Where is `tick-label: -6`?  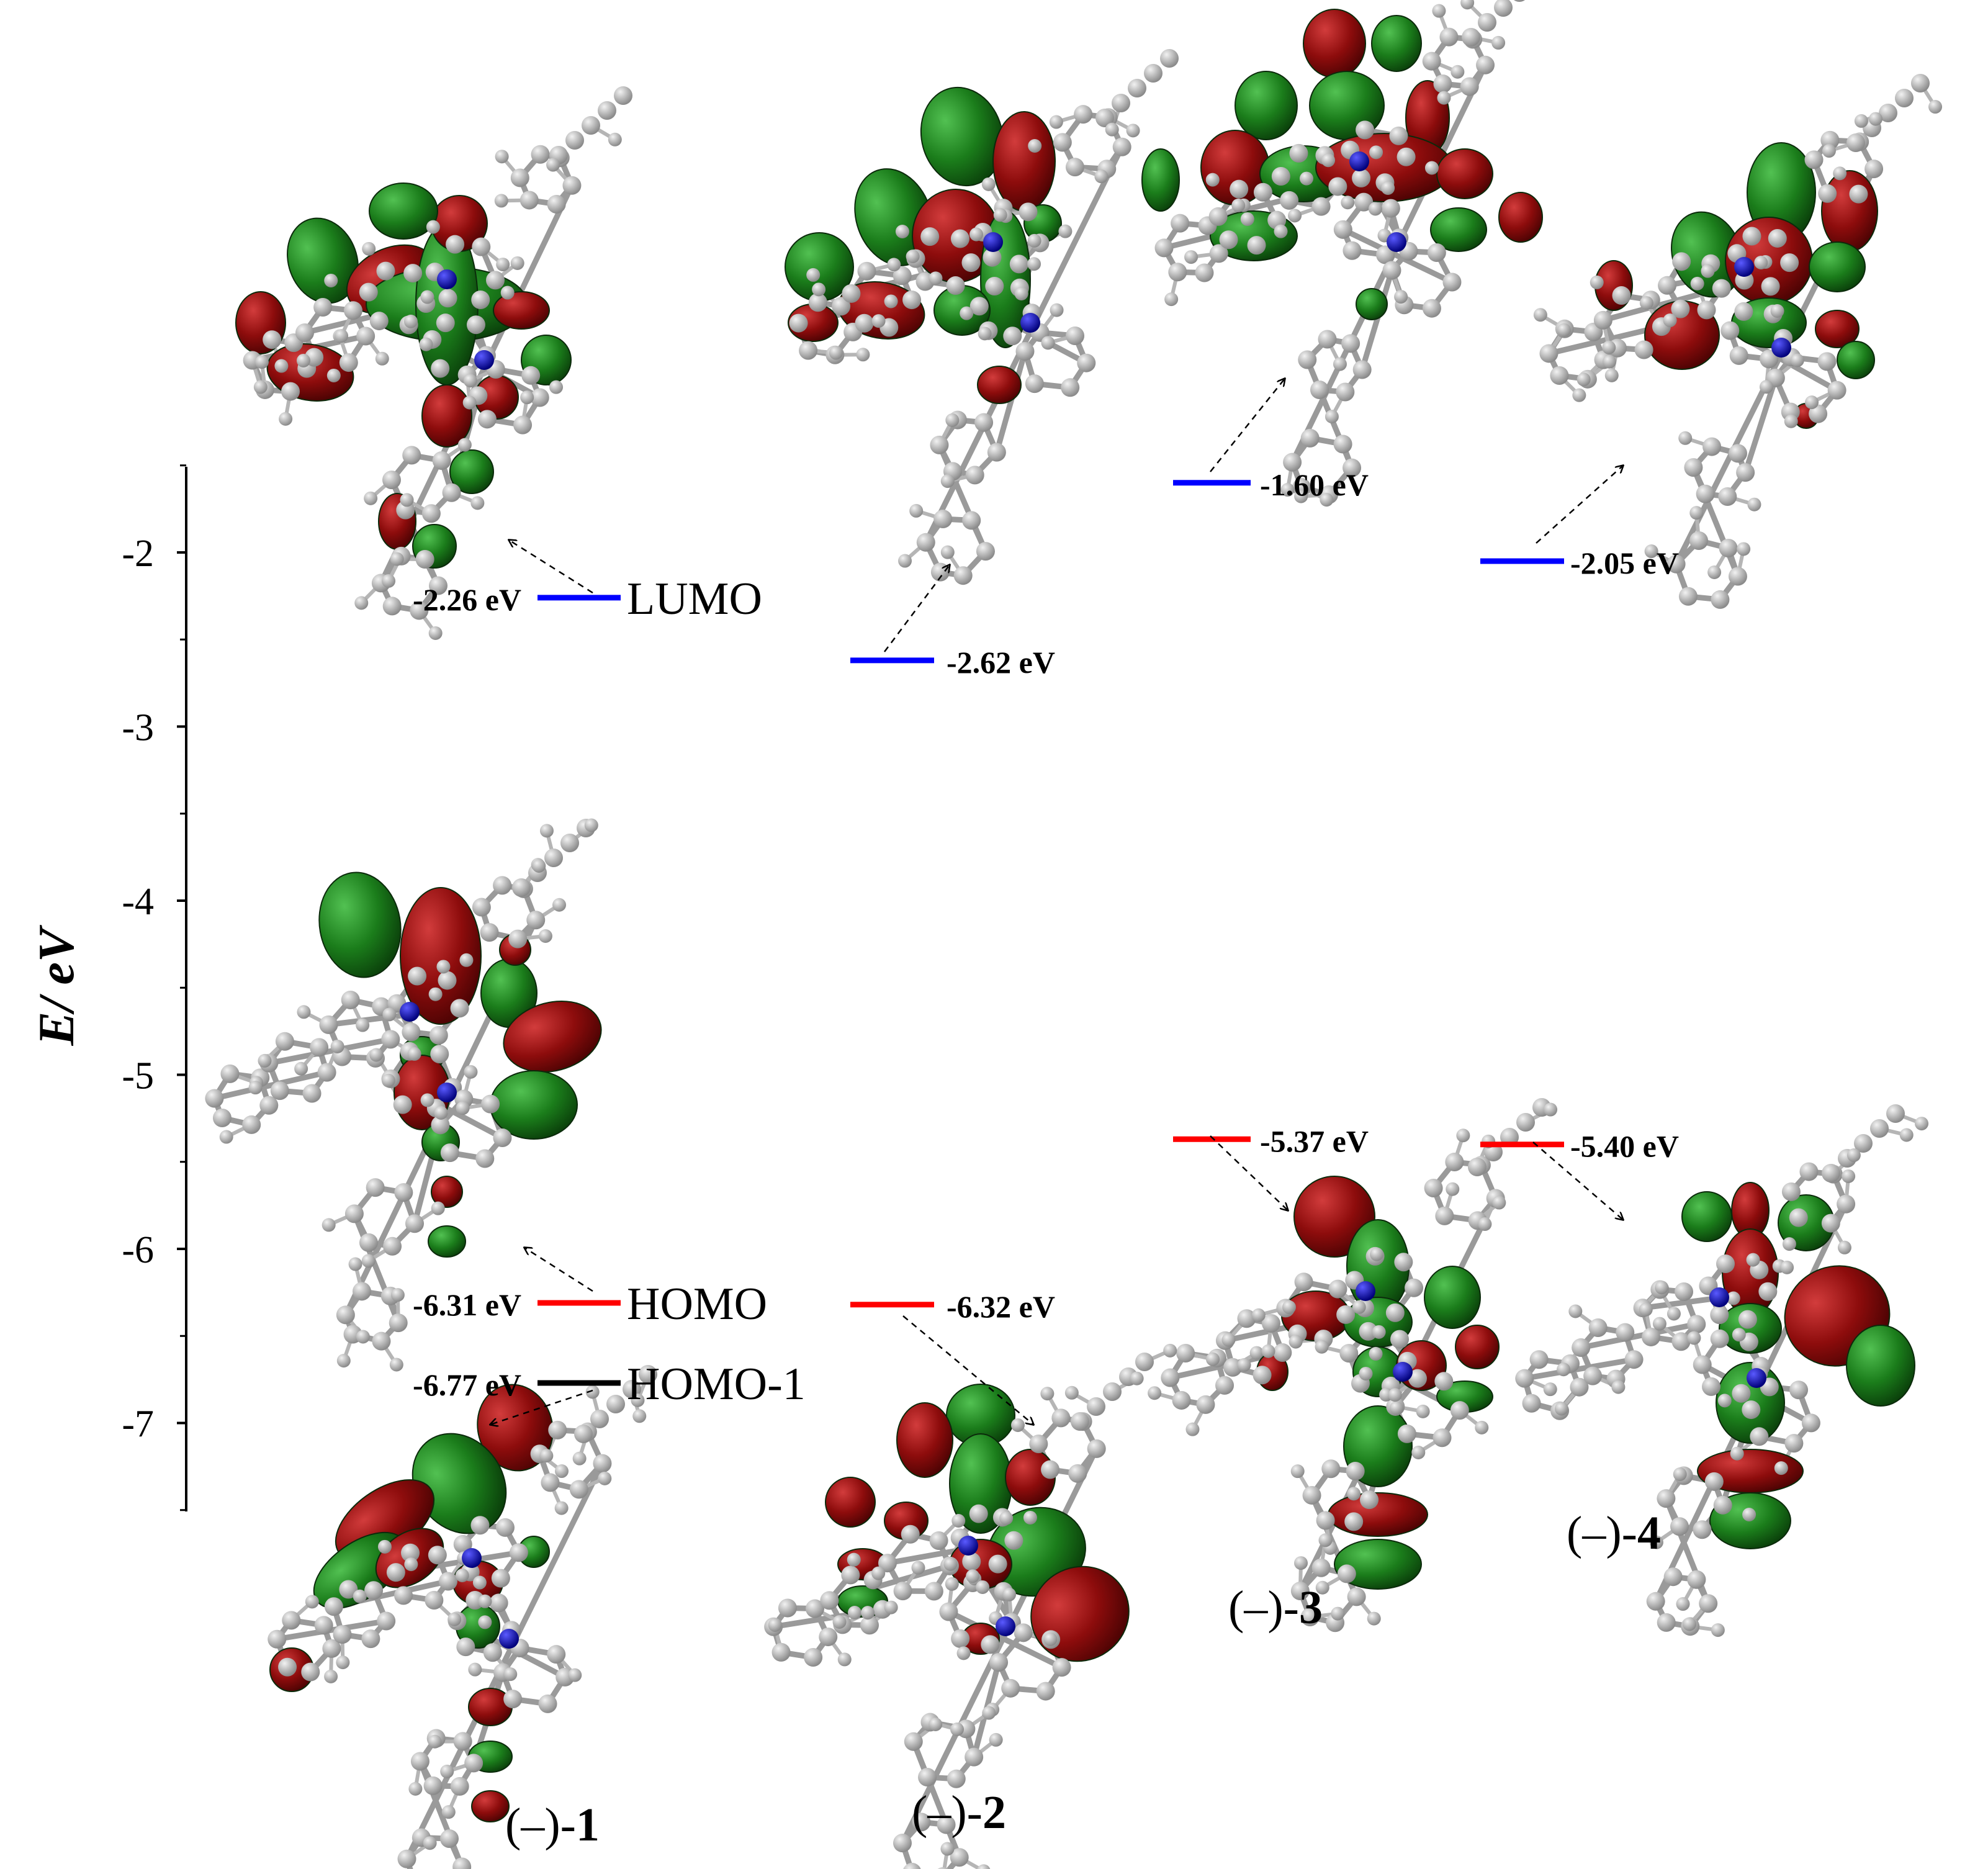
tick-label: -6 is located at coordinates (138, 1250).